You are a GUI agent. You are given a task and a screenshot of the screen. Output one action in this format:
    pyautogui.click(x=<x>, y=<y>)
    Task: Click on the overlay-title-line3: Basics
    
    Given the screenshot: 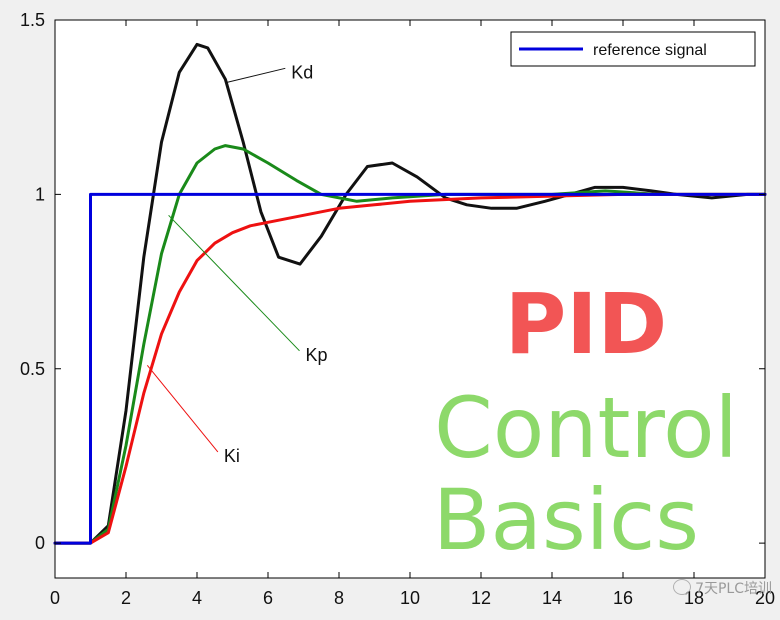 What is the action you would take?
    pyautogui.click(x=566, y=520)
    